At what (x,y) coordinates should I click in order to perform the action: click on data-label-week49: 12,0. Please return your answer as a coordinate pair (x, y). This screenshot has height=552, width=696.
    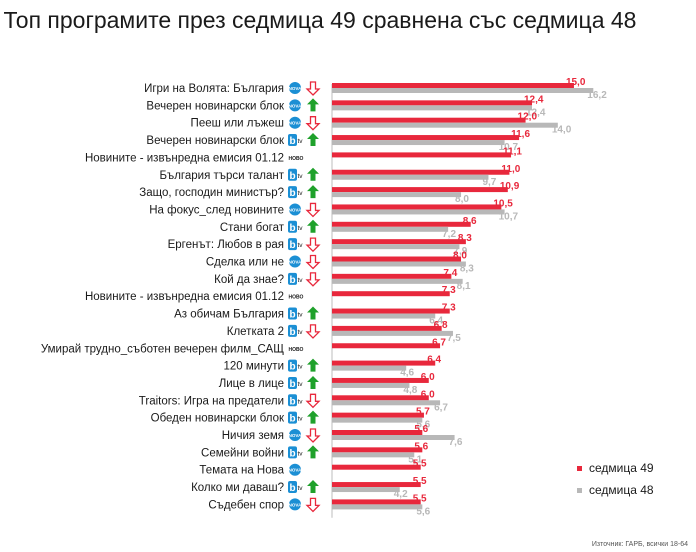
    Looking at the image, I should click on (528, 117).